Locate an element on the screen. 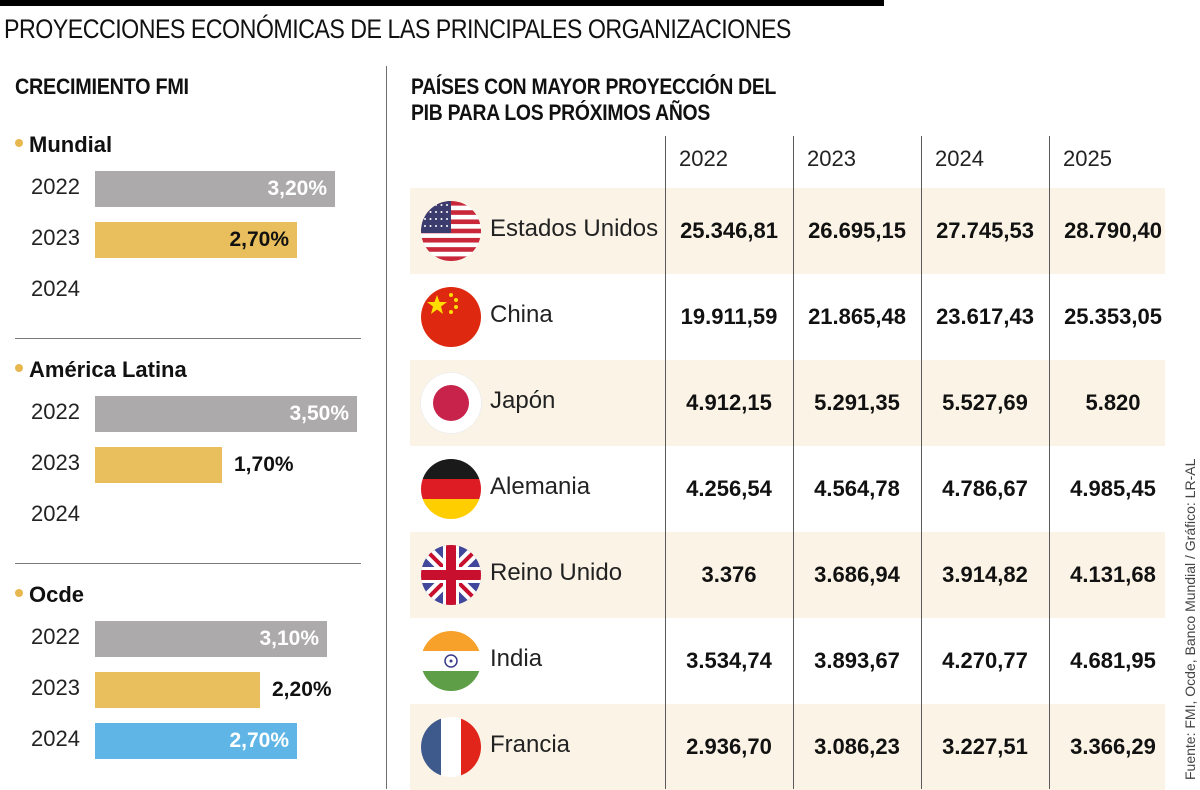 This screenshot has width=1200, height=790. table-cell: 21.865,48 is located at coordinates (857, 316).